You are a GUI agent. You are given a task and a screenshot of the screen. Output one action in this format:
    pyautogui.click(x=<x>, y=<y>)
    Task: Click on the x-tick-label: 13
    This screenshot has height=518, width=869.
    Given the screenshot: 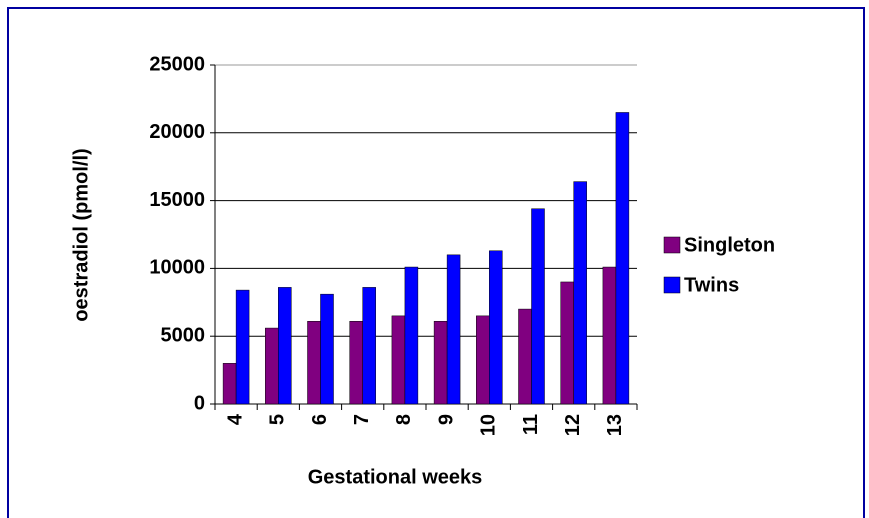 What is the action you would take?
    pyautogui.click(x=615, y=425)
    